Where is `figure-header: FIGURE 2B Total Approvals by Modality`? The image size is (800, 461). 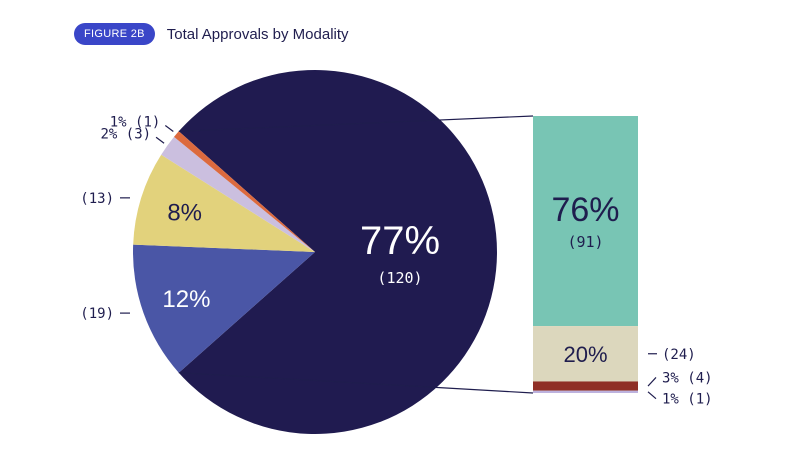
figure-header: FIGURE 2B Total Approvals by Modality is located at coordinates (211, 34).